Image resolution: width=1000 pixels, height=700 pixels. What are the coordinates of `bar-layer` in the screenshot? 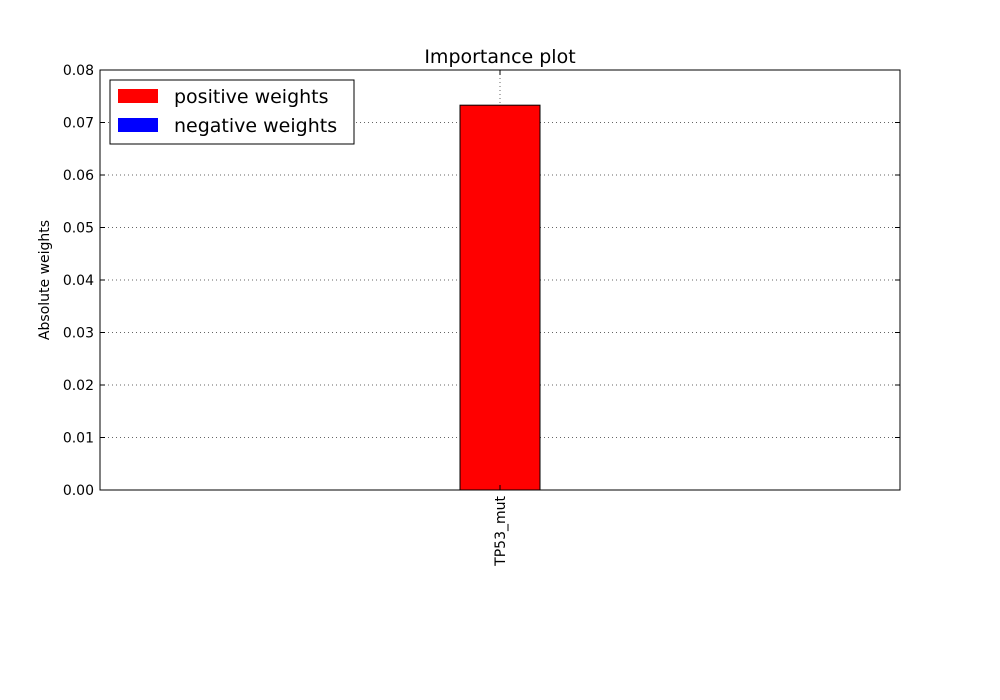 It's located at (500, 297).